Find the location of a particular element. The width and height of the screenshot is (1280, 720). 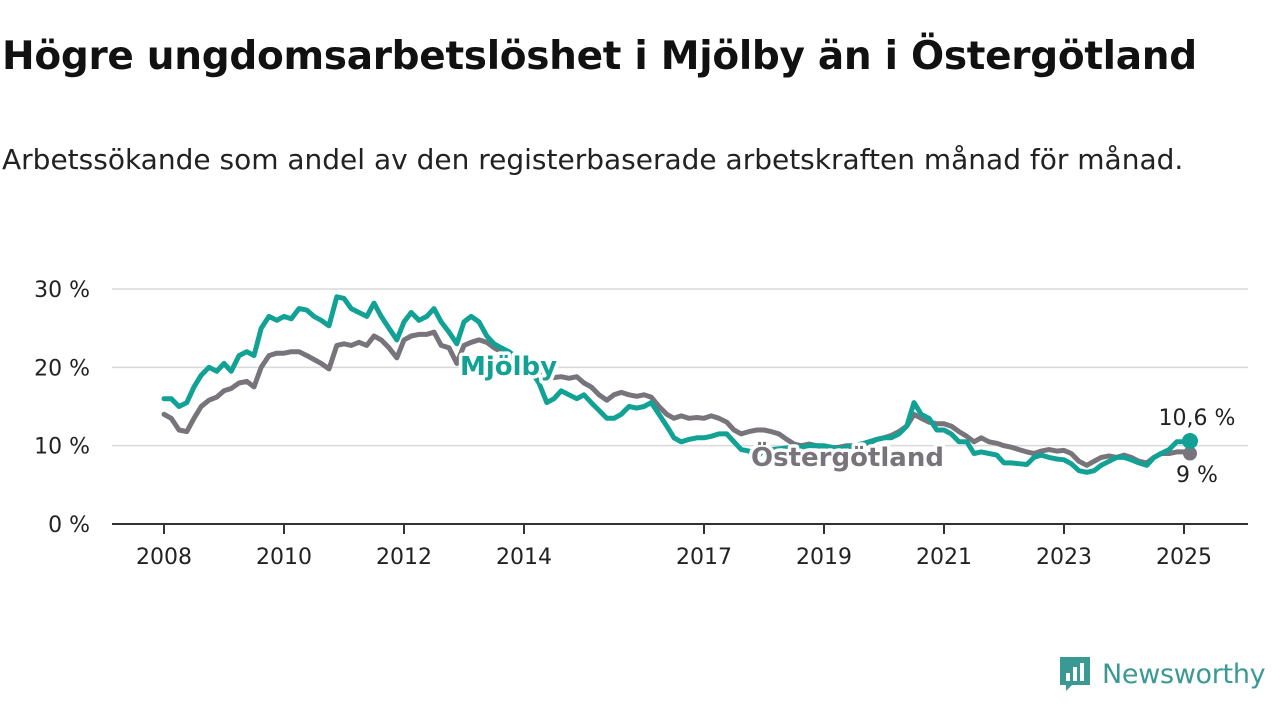

y-tick-label-30: 30 % is located at coordinates (62, 290).